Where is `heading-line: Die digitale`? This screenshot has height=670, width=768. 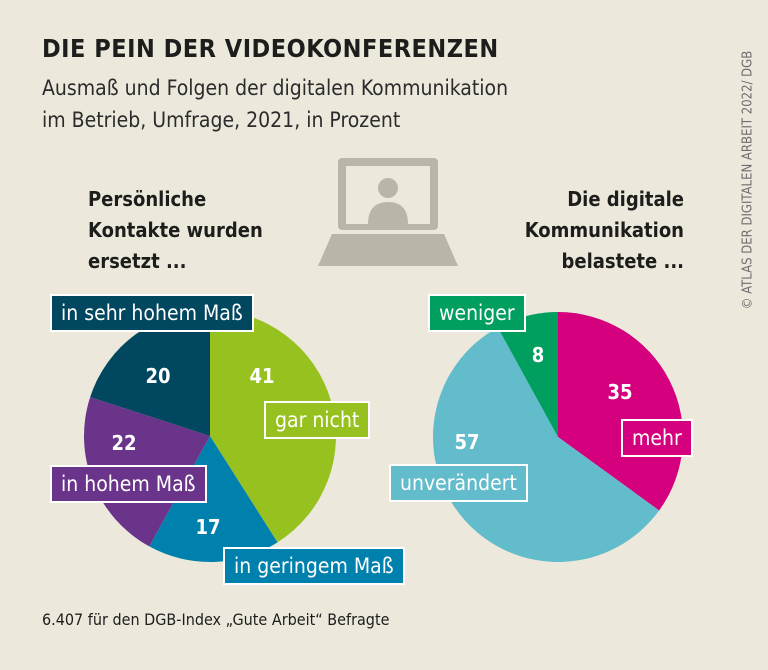
heading-line: Die digitale is located at coordinates (625, 199).